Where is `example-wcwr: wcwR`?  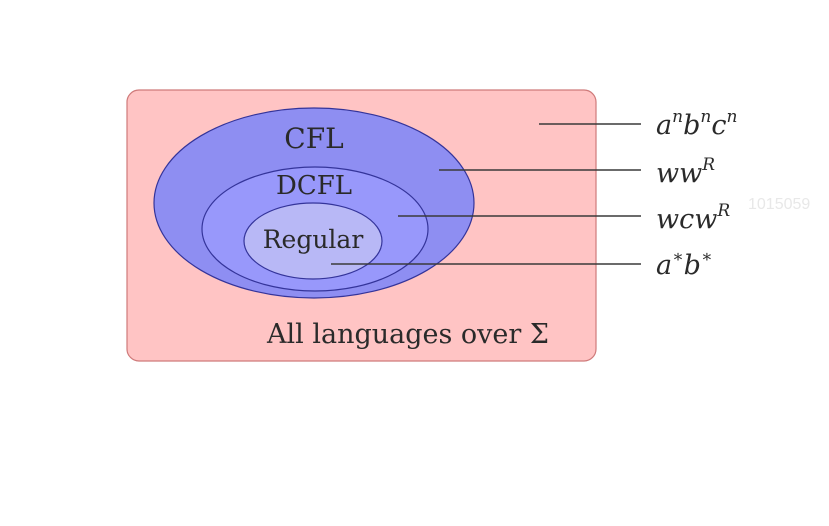
example-wcwr: wcwR is located at coordinates (693, 218).